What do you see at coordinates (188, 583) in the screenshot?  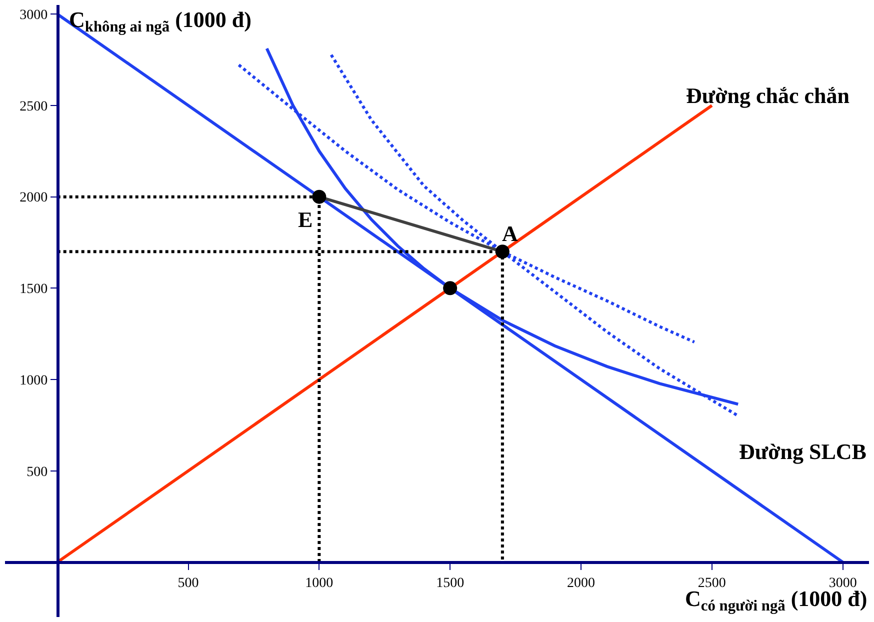 I see `x-tick-label: 500` at bounding box center [188, 583].